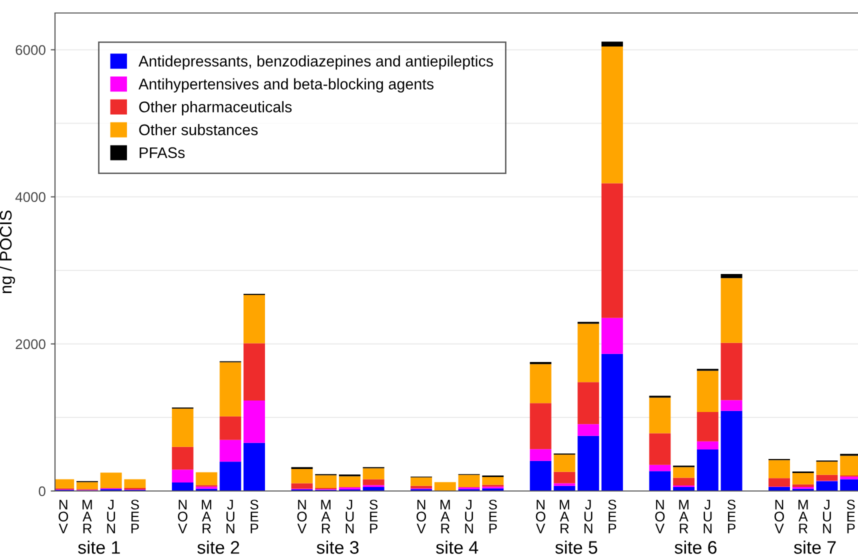 The width and height of the screenshot is (858, 560). Describe the element at coordinates (815, 547) in the screenshot. I see `text: site 7` at that location.